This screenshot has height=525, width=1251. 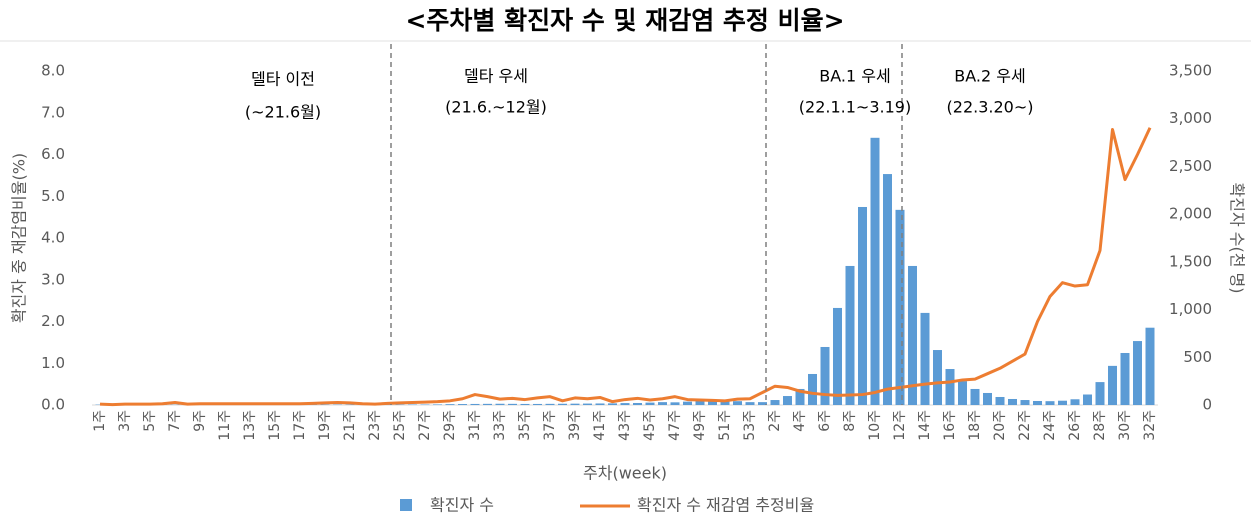 I want to click on y-tick-label: 0.0, so click(x=53, y=405).